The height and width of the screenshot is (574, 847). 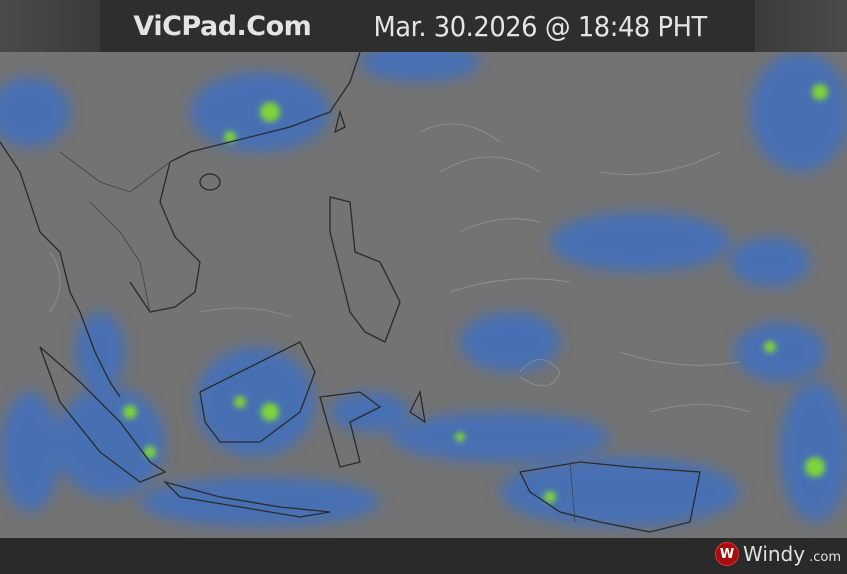 What do you see at coordinates (222, 26) in the screenshot?
I see `site-name: ViCPad.Com` at bounding box center [222, 26].